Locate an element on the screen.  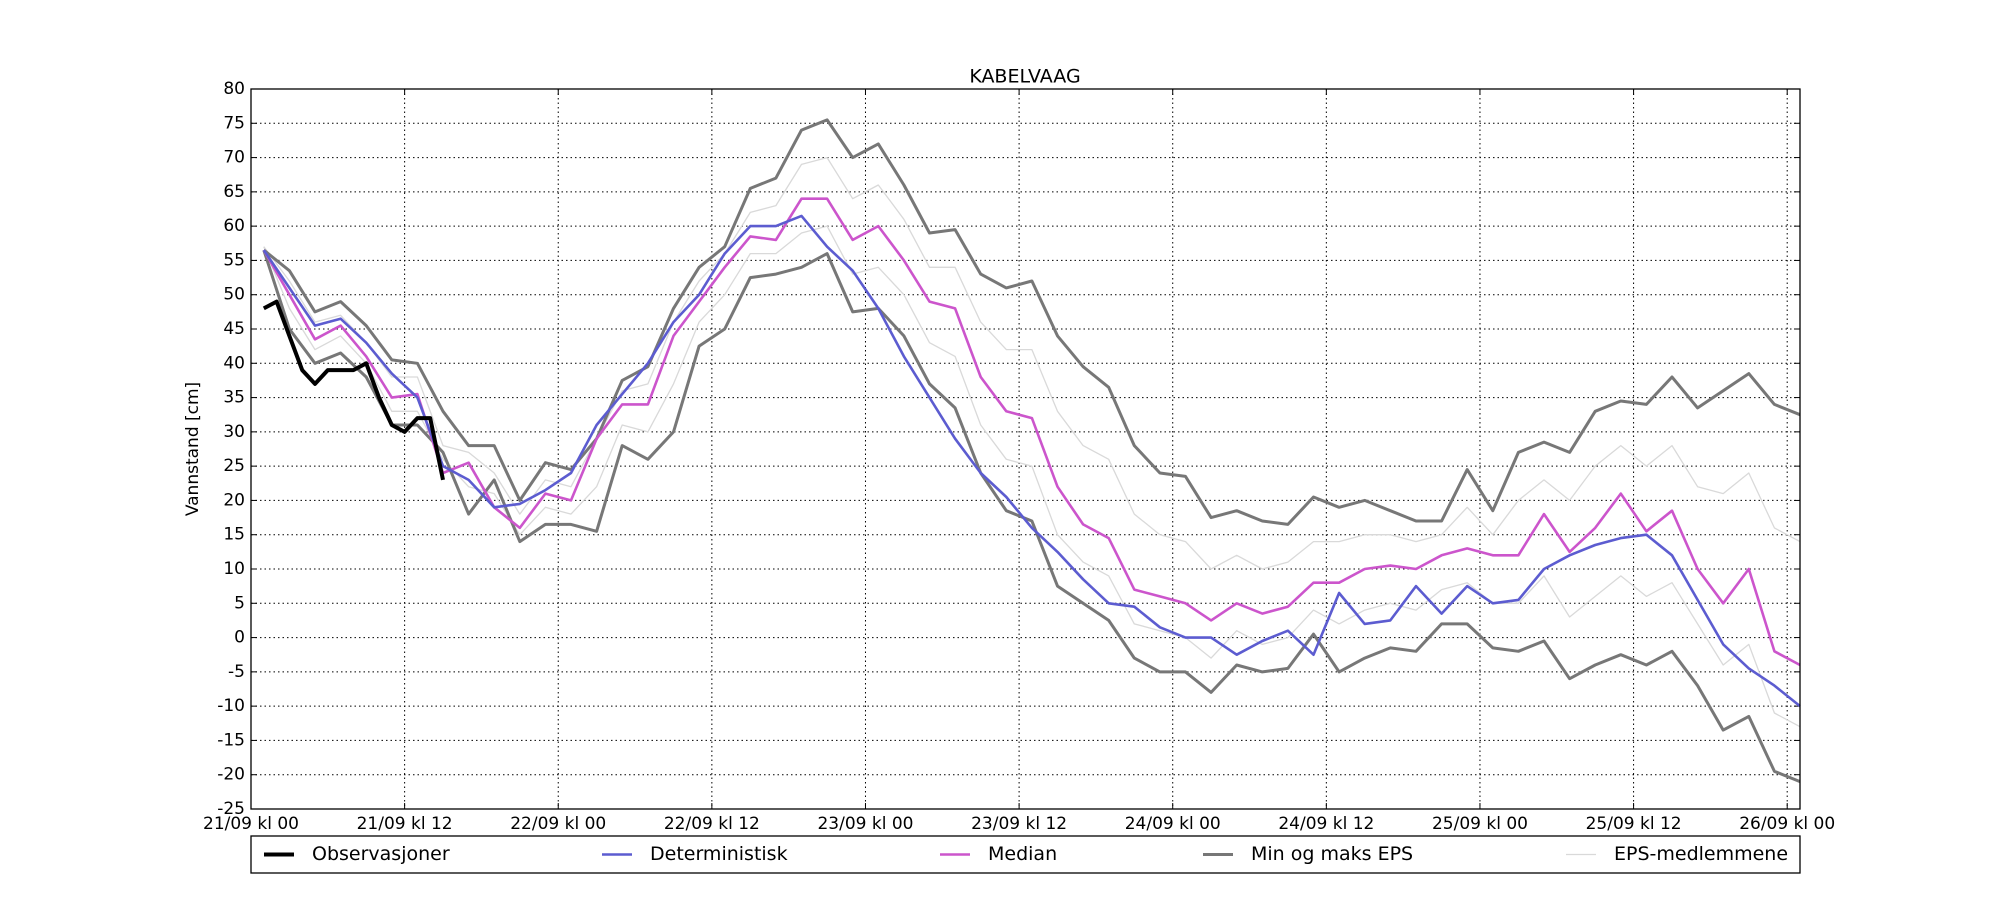
x-tick-label: 25/09 kl 12 is located at coordinates (1634, 824).